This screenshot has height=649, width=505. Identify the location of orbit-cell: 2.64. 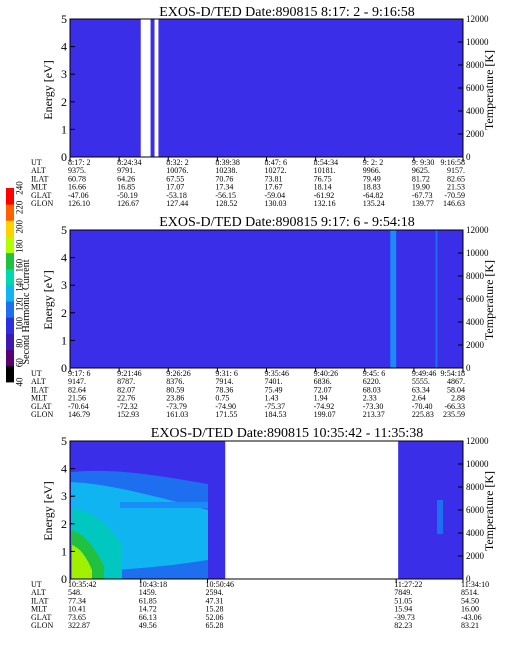
(419, 398).